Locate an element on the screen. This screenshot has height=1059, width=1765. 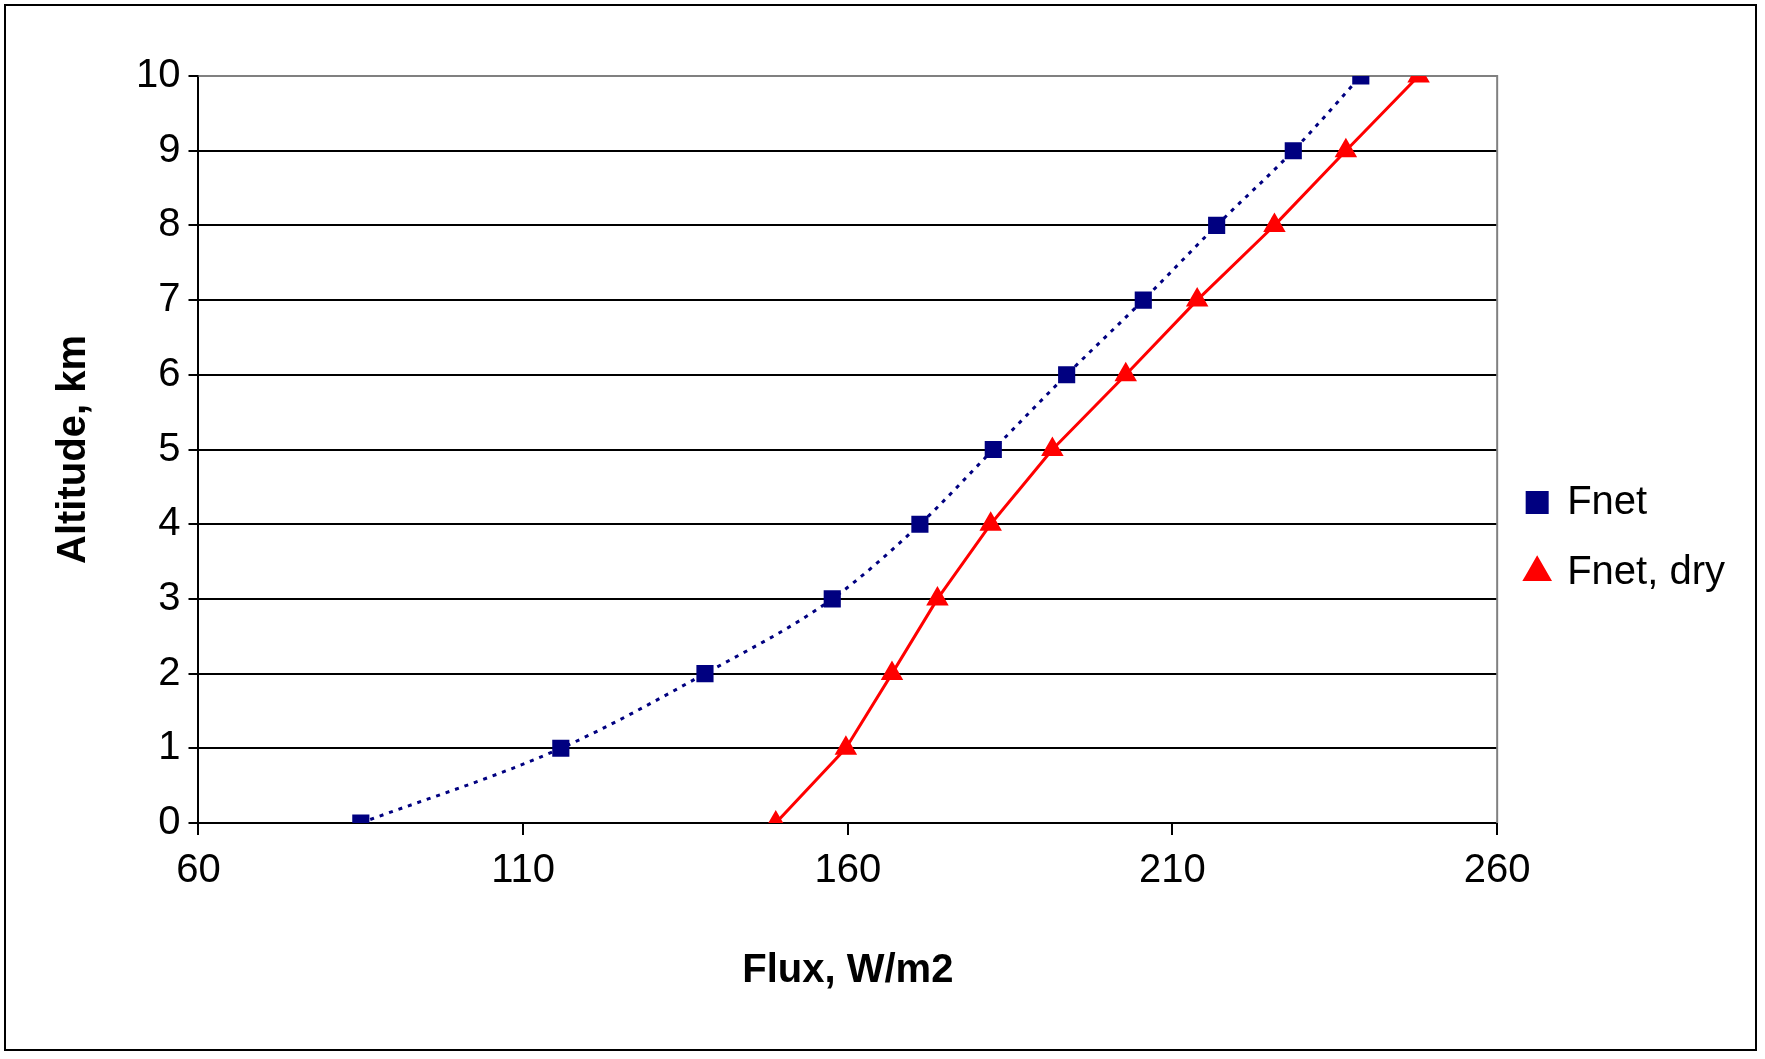
x-tick-label: 210 is located at coordinates (1172, 868).